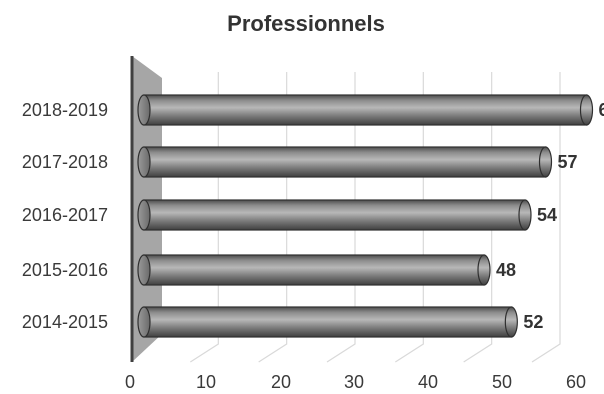 Image resolution: width=604 pixels, height=394 pixels. I want to click on data-label: 63, so click(601, 110).